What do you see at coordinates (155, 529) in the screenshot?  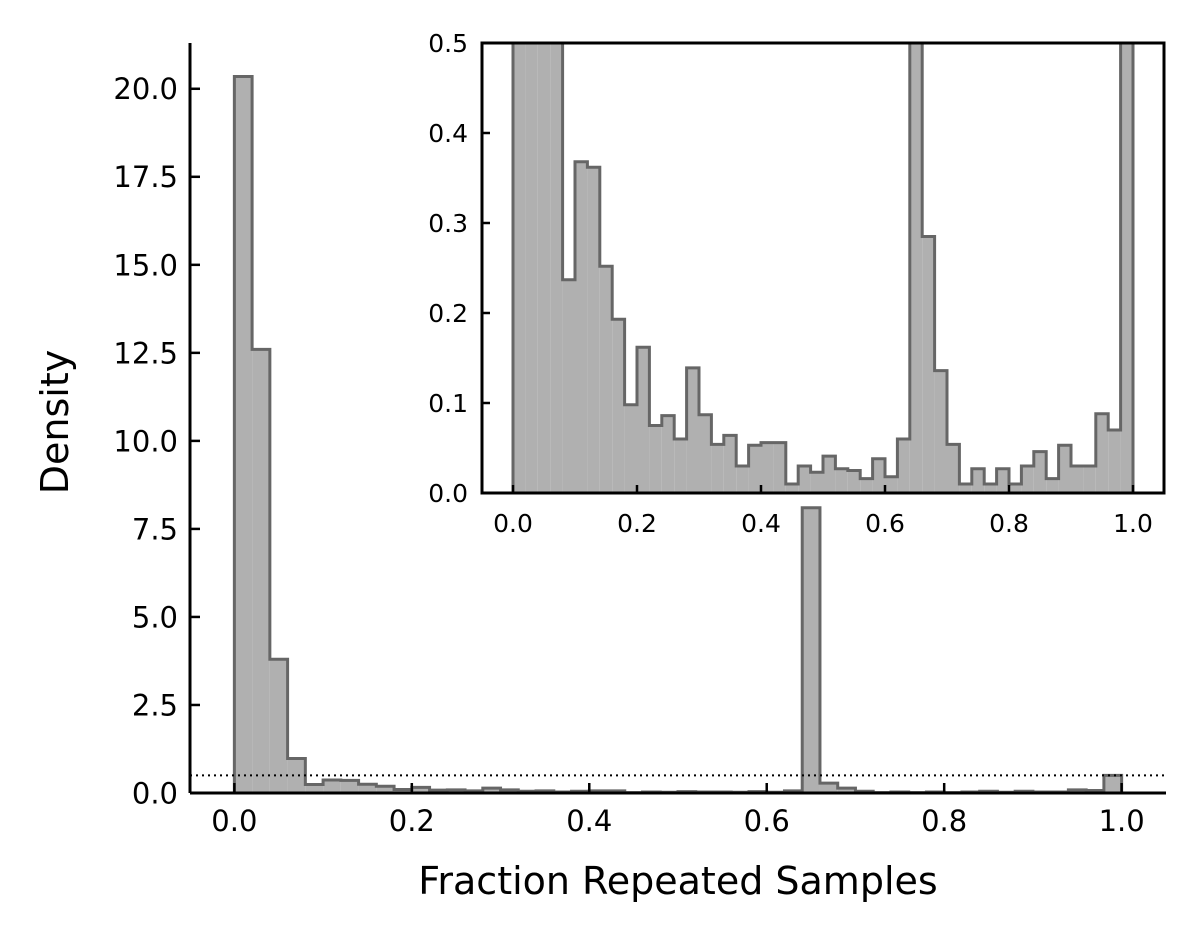 I see `main-y-tick-label: 7.5` at bounding box center [155, 529].